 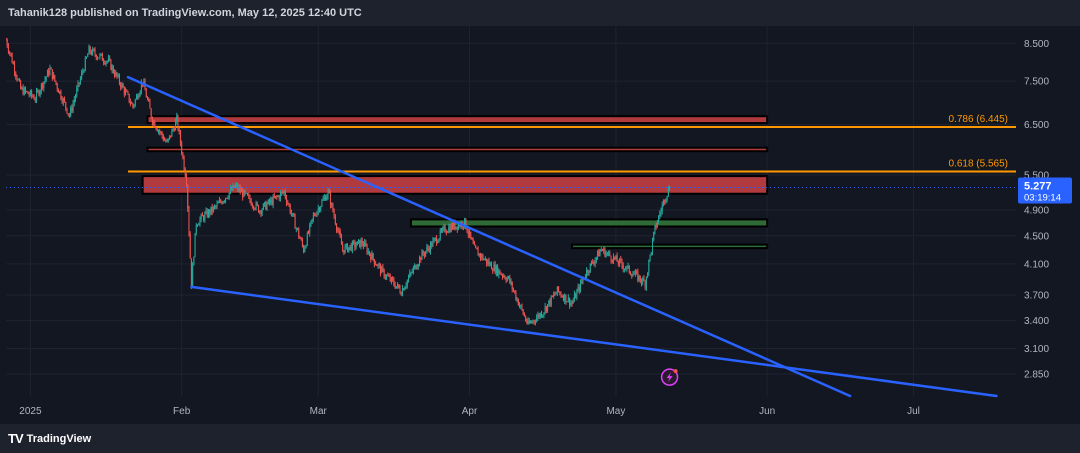 What do you see at coordinates (675, 371) in the screenshot?
I see `notification-dot` at bounding box center [675, 371].